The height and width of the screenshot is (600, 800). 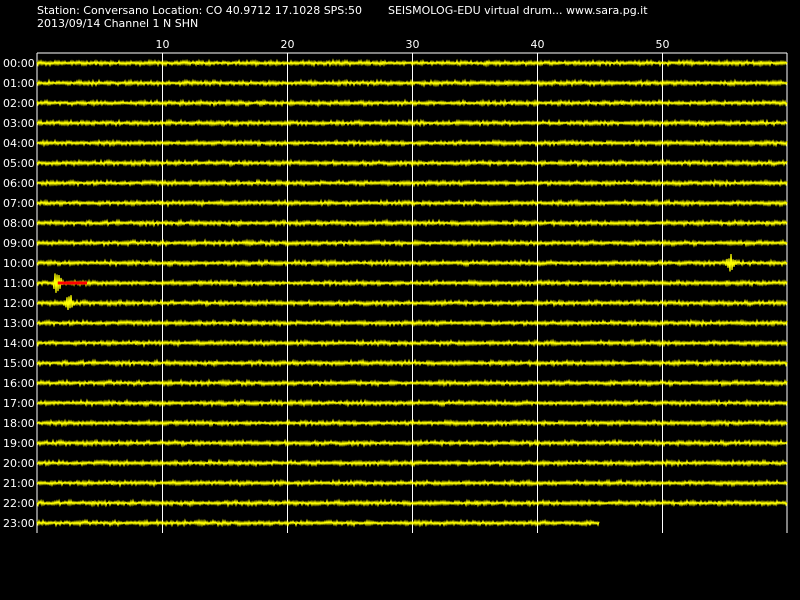 I want to click on row-label-1900: 19:00, so click(x=19, y=443).